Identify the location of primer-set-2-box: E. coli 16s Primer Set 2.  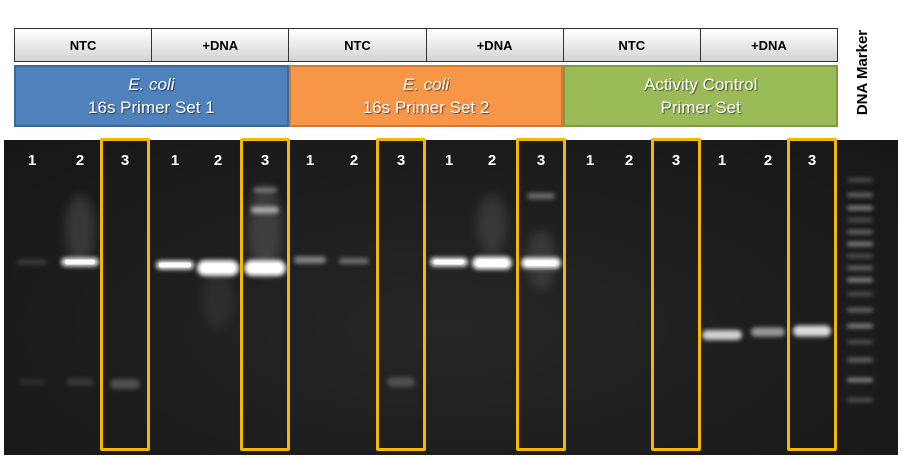
(426, 96).